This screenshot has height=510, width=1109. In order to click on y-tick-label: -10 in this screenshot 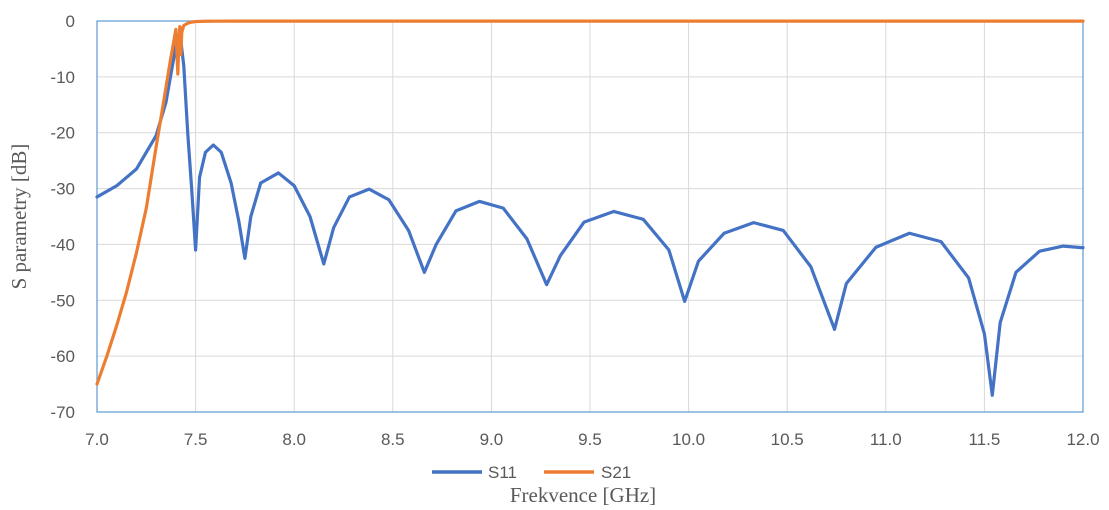, I will do `click(62, 77)`.